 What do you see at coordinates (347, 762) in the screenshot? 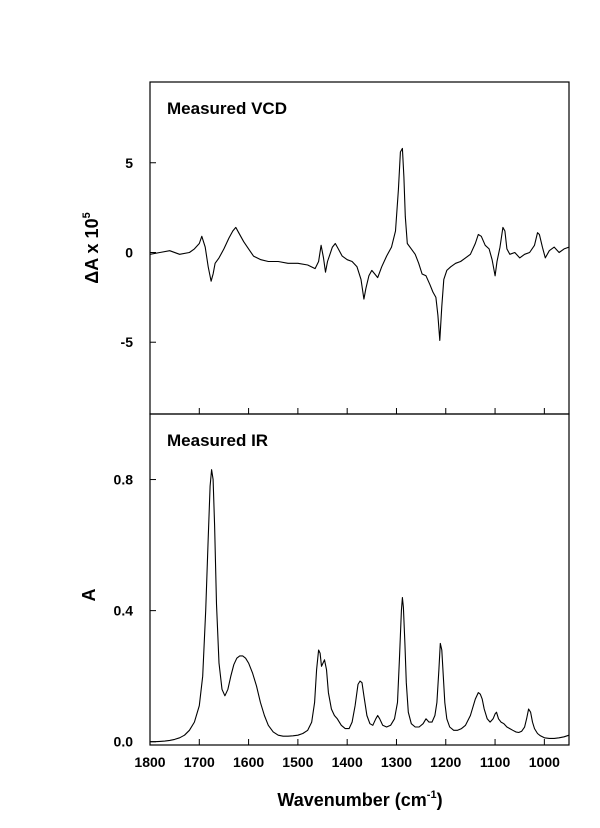
I see `x-tick-label: 1400` at bounding box center [347, 762].